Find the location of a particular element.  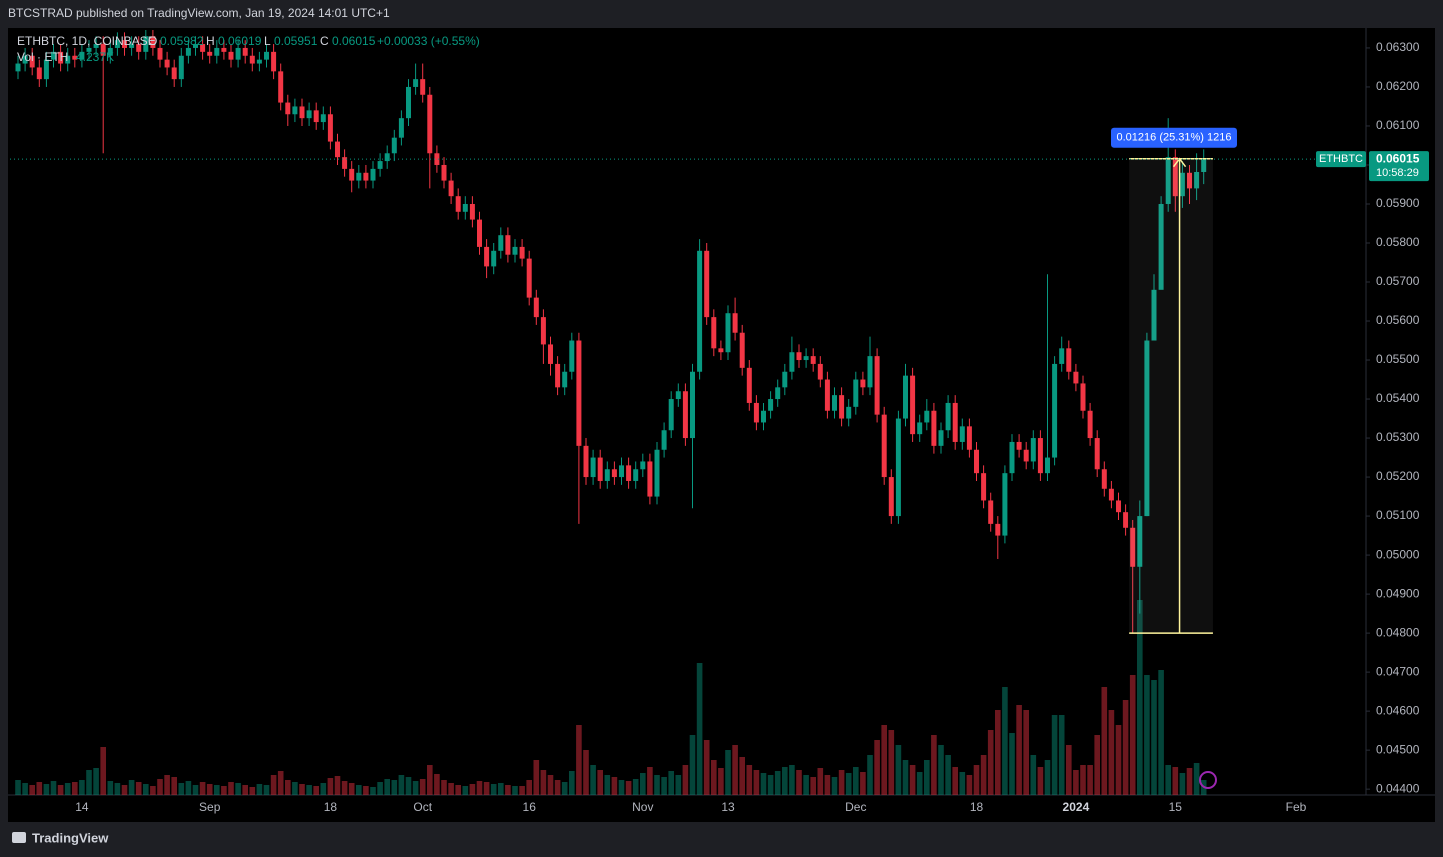

x-tick-label: Sep is located at coordinates (210, 807).